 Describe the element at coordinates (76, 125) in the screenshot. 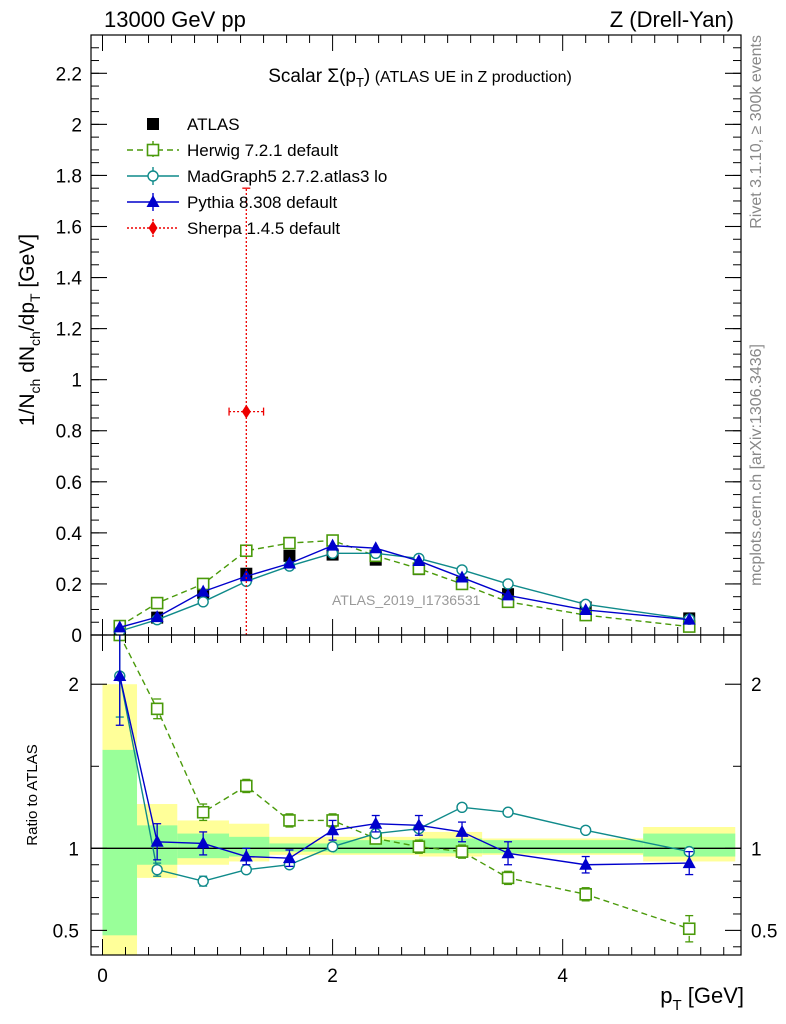

I see `main-y-tick-label: 2` at that location.